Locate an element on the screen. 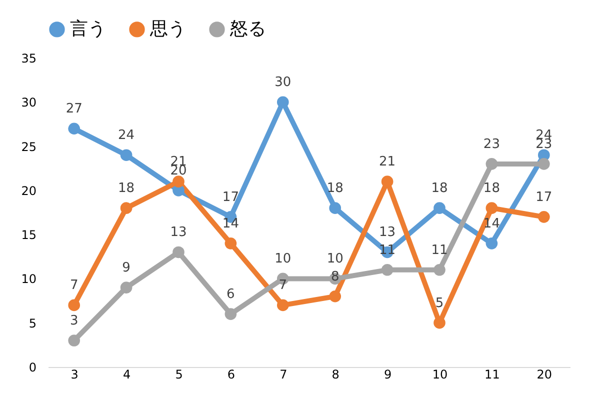 Image resolution: width=612 pixels, height=405 pixels. y-tick-label: 5 is located at coordinates (32, 323).